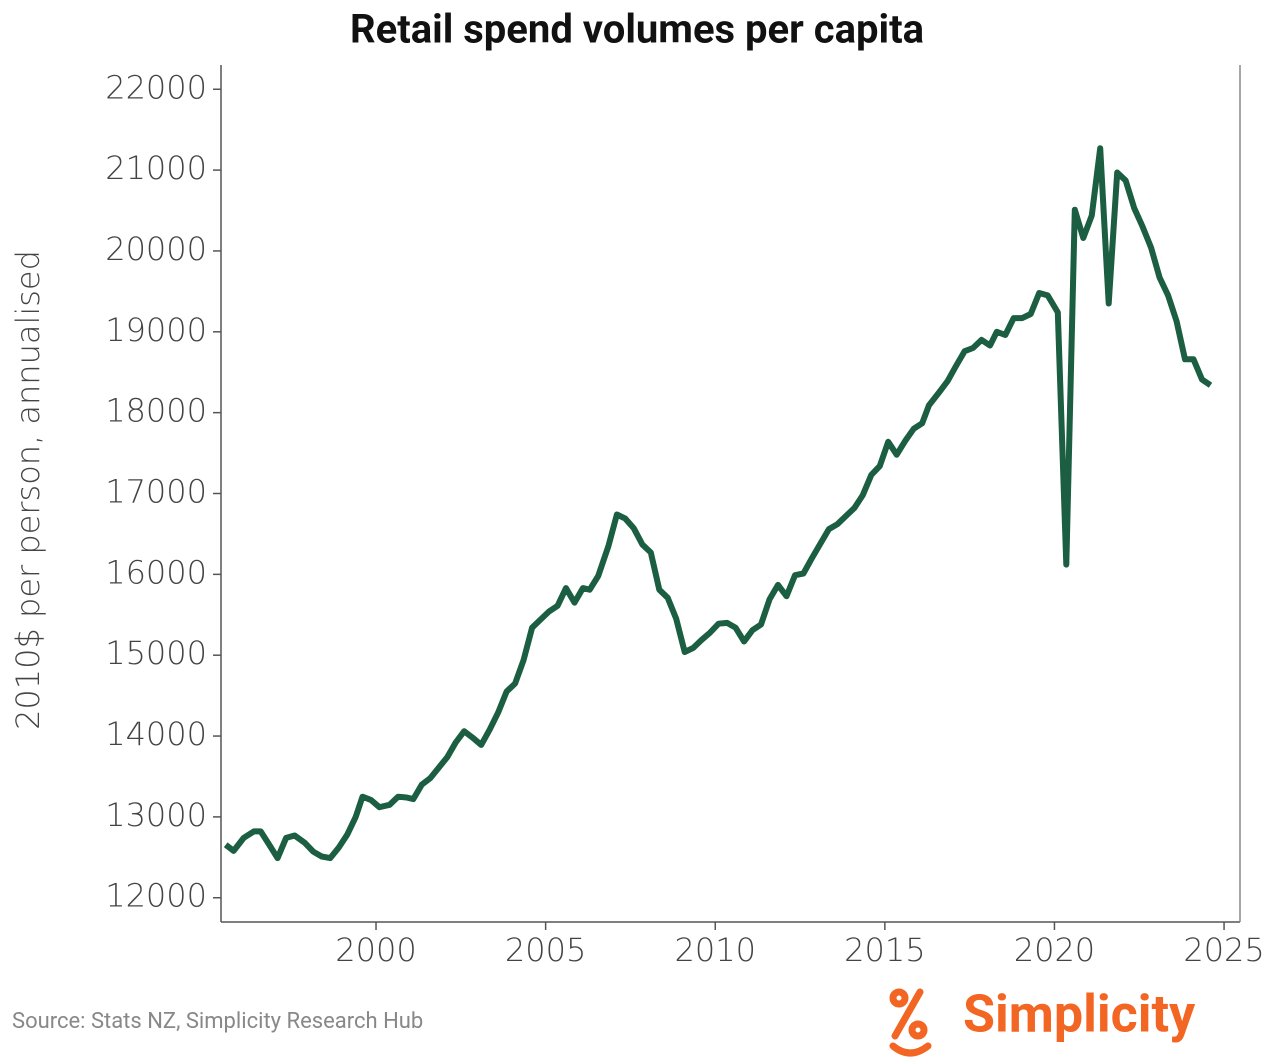 The width and height of the screenshot is (1270, 1064). What do you see at coordinates (156, 330) in the screenshot?
I see `y-tick-label: 19000` at bounding box center [156, 330].